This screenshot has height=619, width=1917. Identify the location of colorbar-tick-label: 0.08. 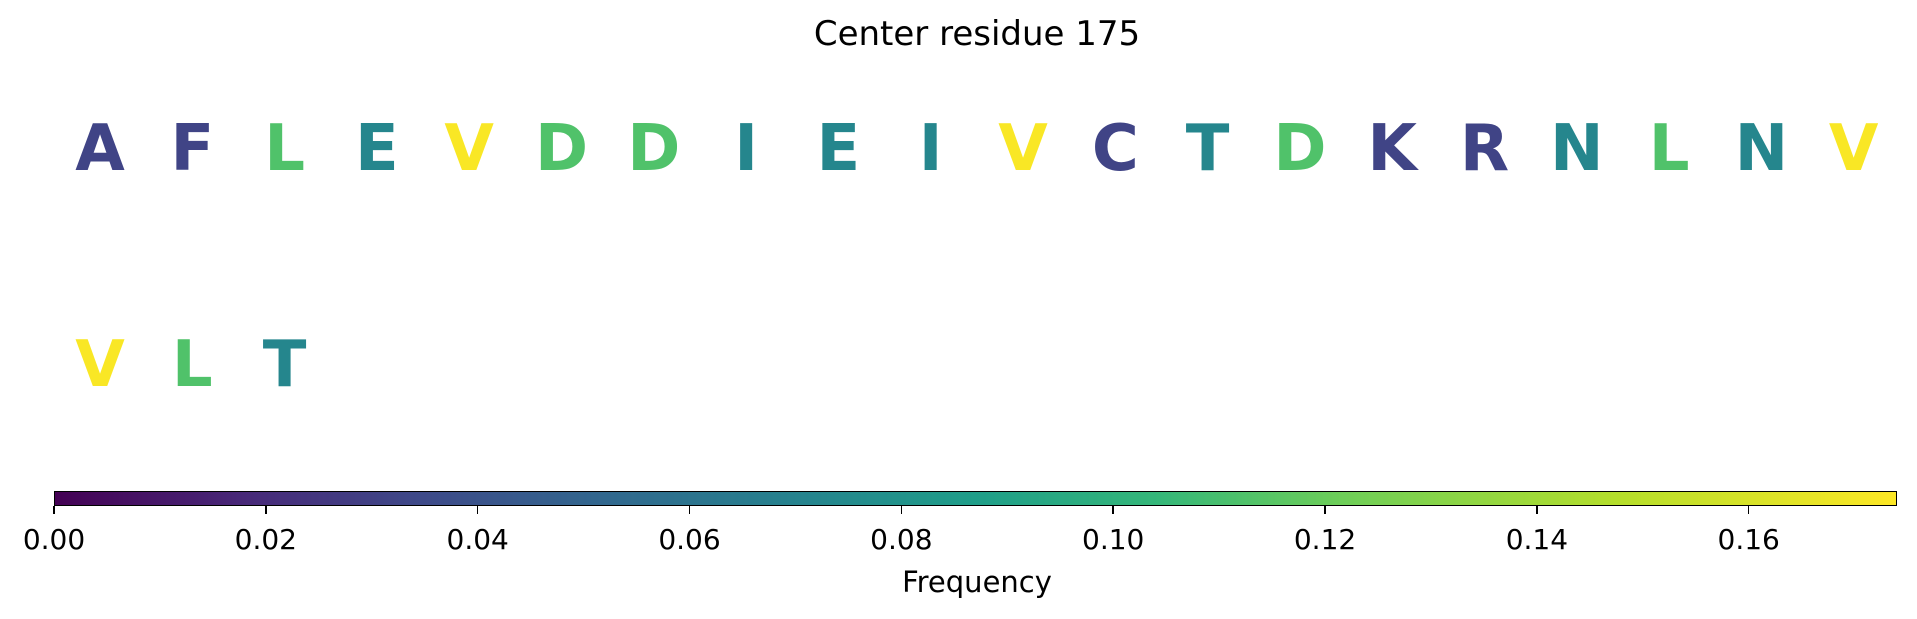
(901, 539).